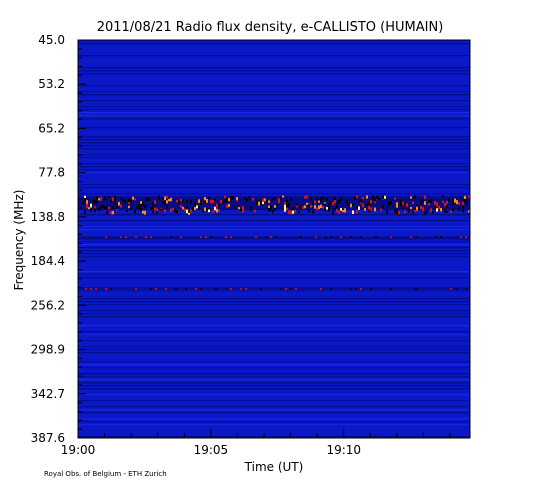 Image resolution: width=540 pixels, height=480 pixels. What do you see at coordinates (48, 350) in the screenshot?
I see `y-tick-label: 298.9` at bounding box center [48, 350].